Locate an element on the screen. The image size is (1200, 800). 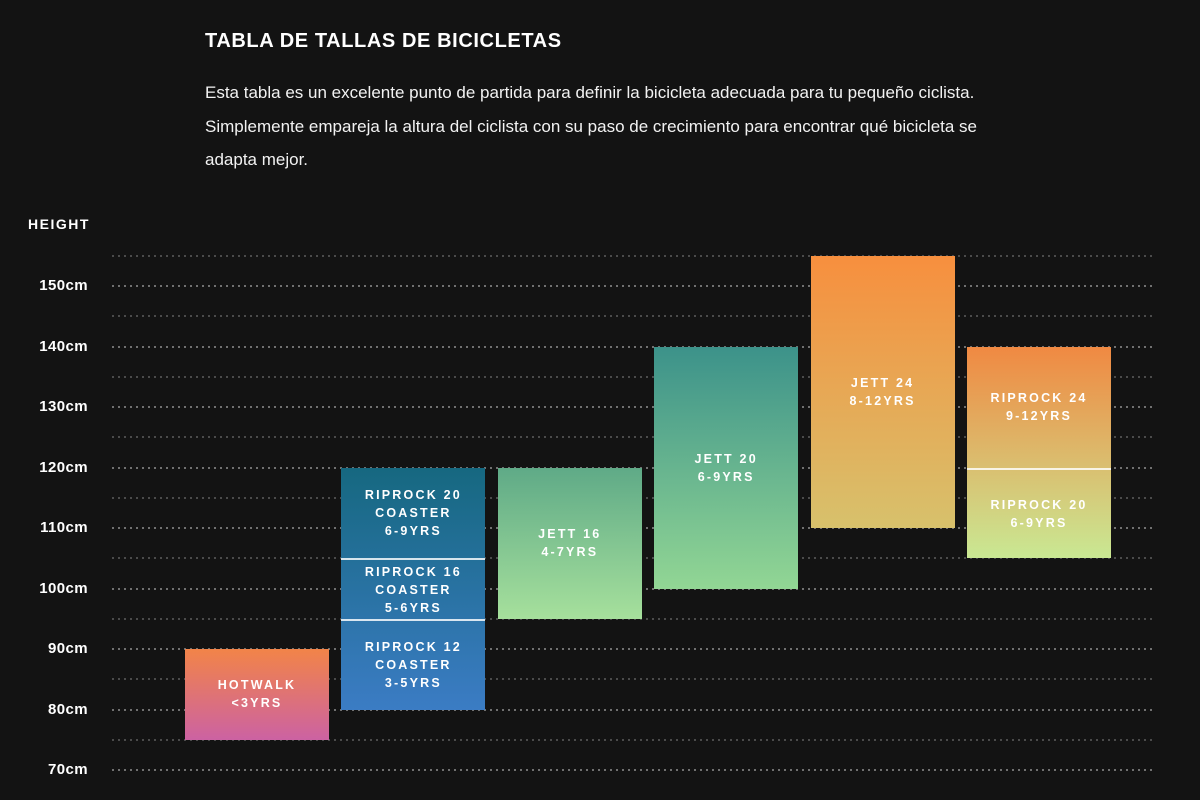
segment-label: JETT 20 6-9yrs is located at coordinates (726, 467).